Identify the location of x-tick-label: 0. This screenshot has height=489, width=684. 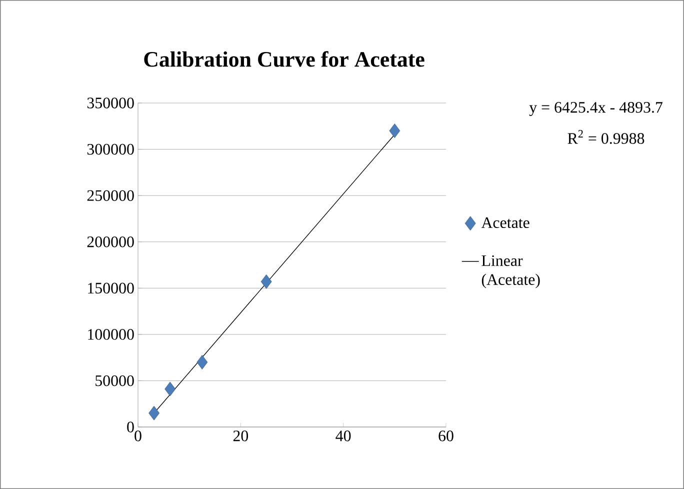
(138, 436).